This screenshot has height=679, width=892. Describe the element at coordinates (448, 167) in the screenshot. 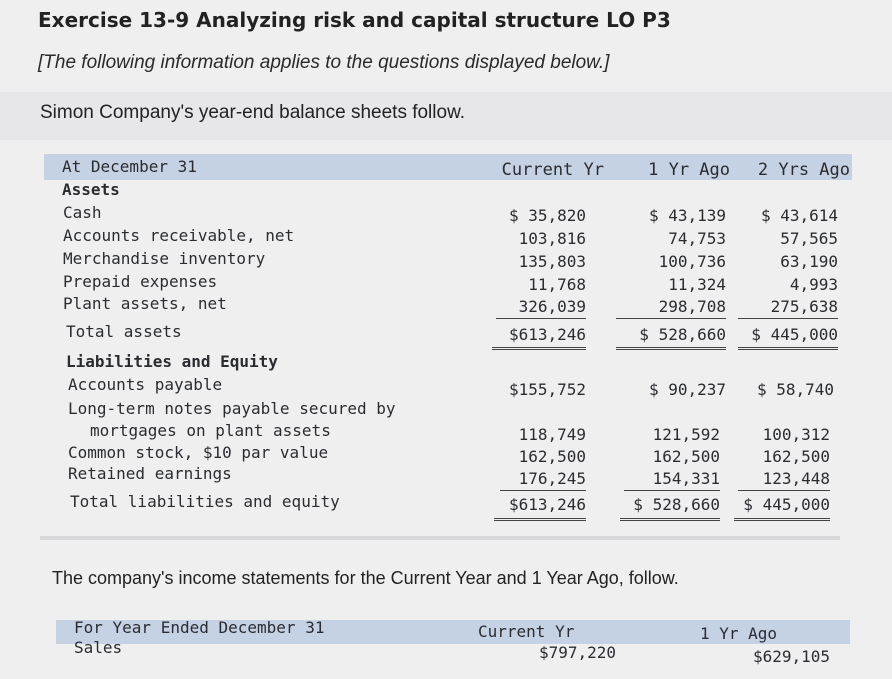

I see `balance-sheet-header-bar` at that location.